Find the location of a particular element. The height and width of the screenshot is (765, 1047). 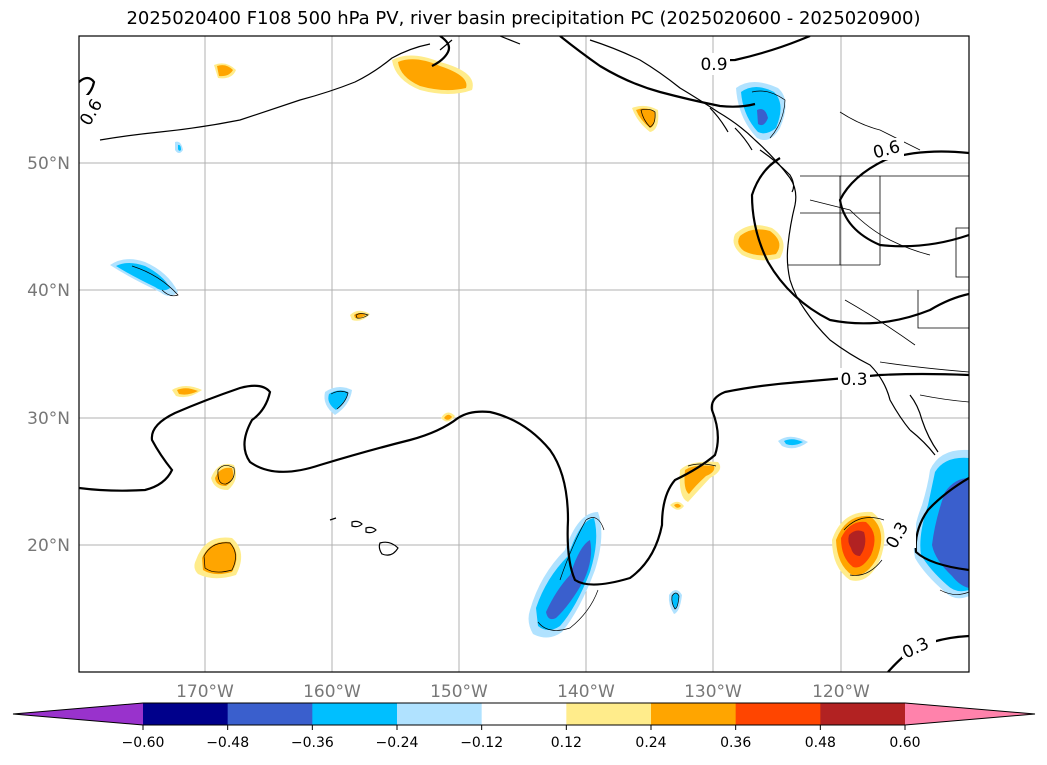

lat-label: 30°N is located at coordinates (48, 419).